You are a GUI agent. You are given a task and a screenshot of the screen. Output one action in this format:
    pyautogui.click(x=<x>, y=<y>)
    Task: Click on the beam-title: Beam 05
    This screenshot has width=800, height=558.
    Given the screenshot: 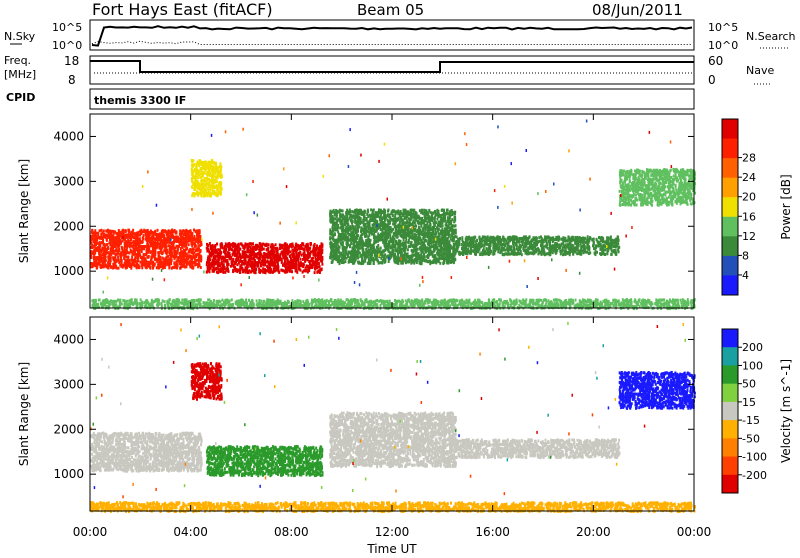 What is the action you would take?
    pyautogui.click(x=390, y=10)
    